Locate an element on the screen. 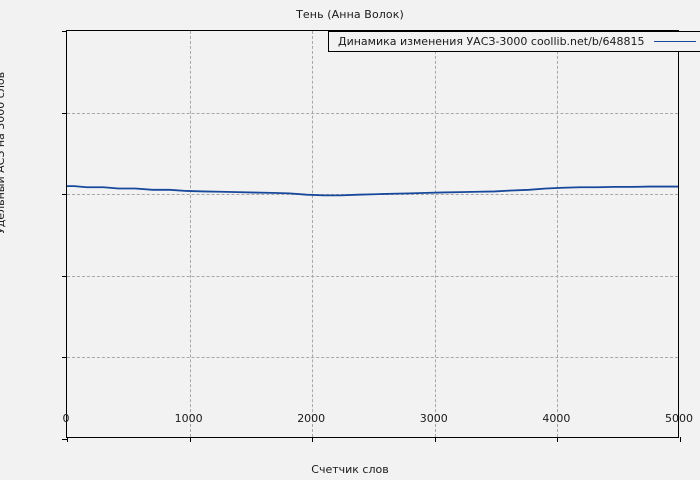  x-tick-label: 5000 is located at coordinates (679, 418).